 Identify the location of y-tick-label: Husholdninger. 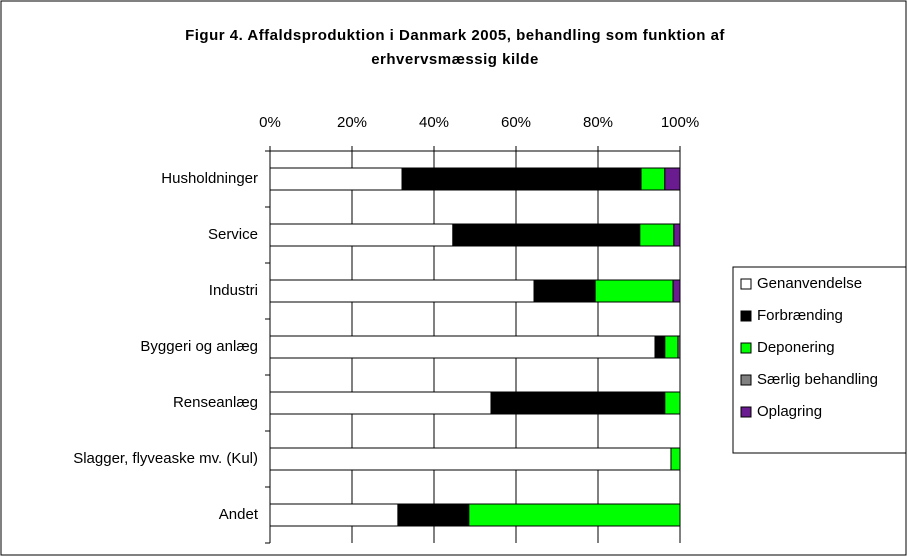
(209, 178).